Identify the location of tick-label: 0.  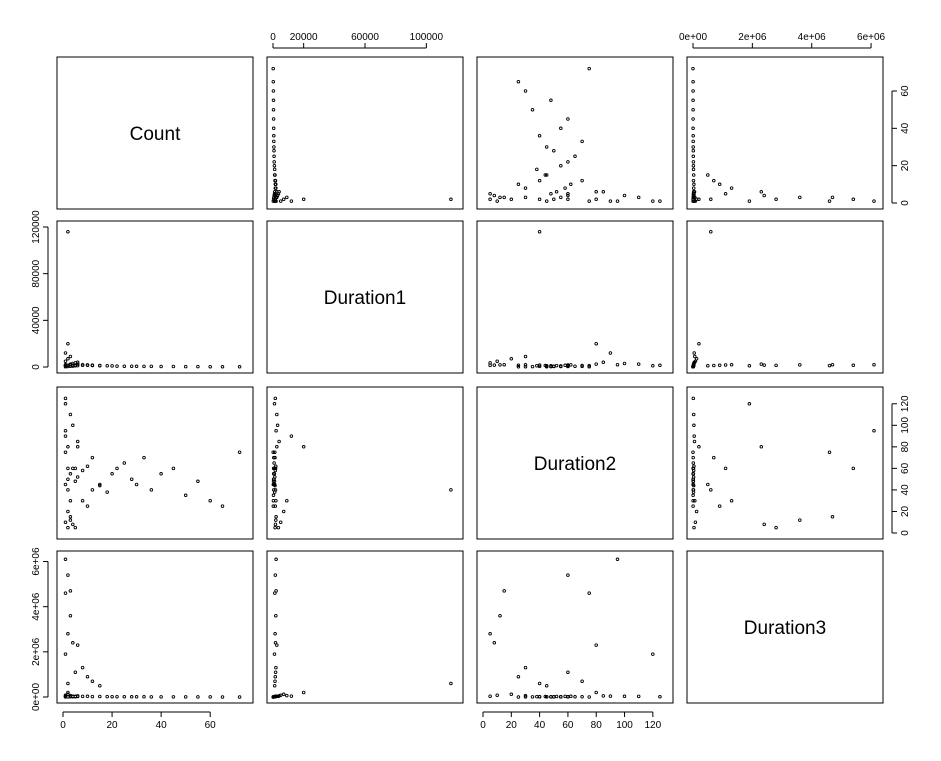
(63, 725).